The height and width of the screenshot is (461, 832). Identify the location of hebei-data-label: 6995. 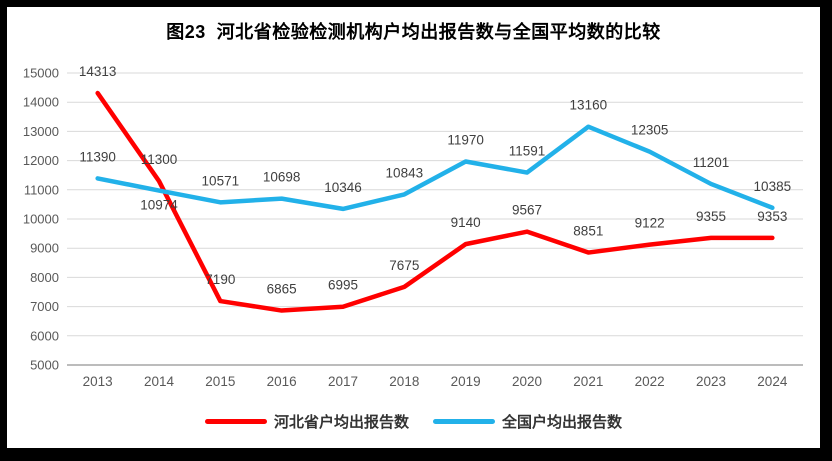
(343, 285).